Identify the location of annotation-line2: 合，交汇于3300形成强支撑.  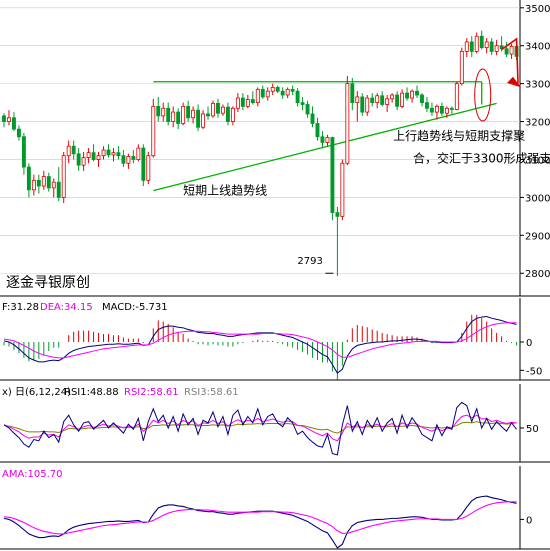
(481, 158).